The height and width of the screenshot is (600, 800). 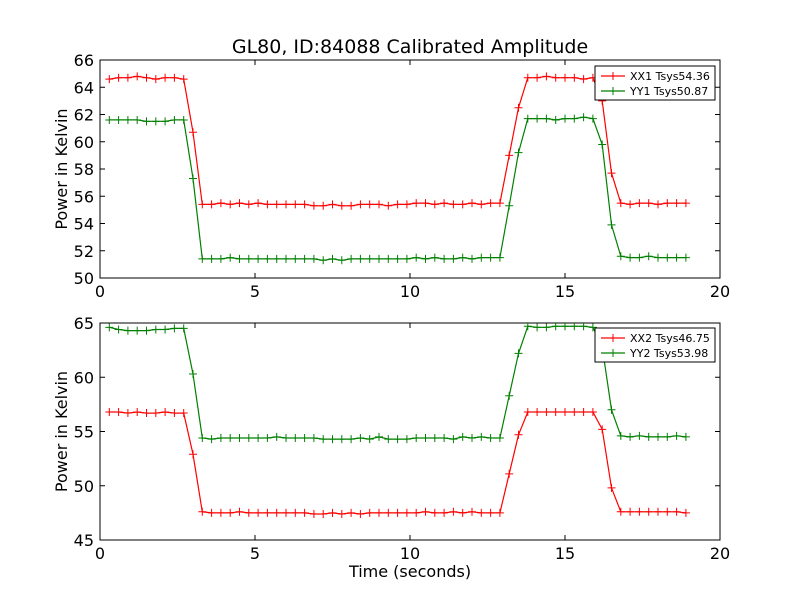 What do you see at coordinates (397, 462) in the screenshot?
I see `series-xx2` at bounding box center [397, 462].